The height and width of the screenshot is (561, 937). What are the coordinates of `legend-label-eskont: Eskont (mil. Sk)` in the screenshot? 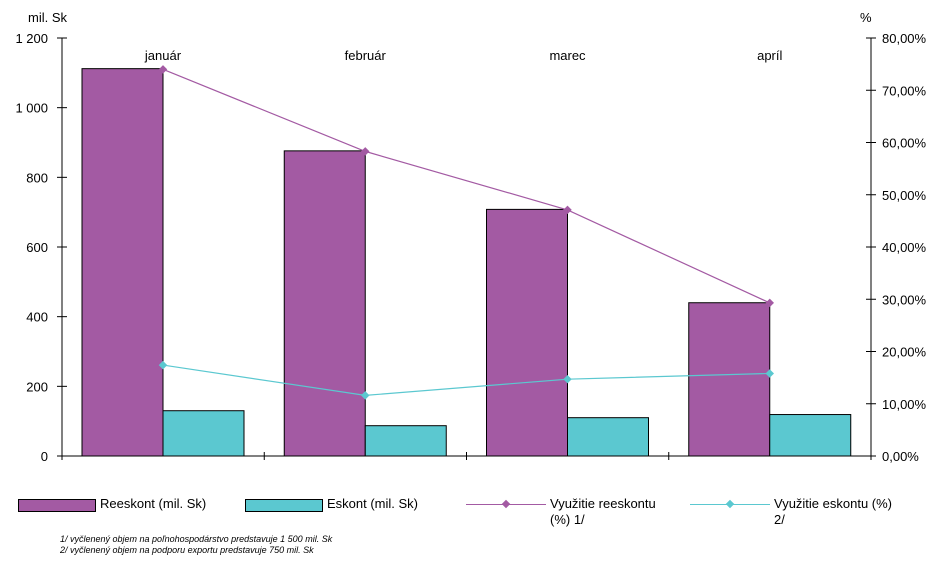 It's located at (373, 503).